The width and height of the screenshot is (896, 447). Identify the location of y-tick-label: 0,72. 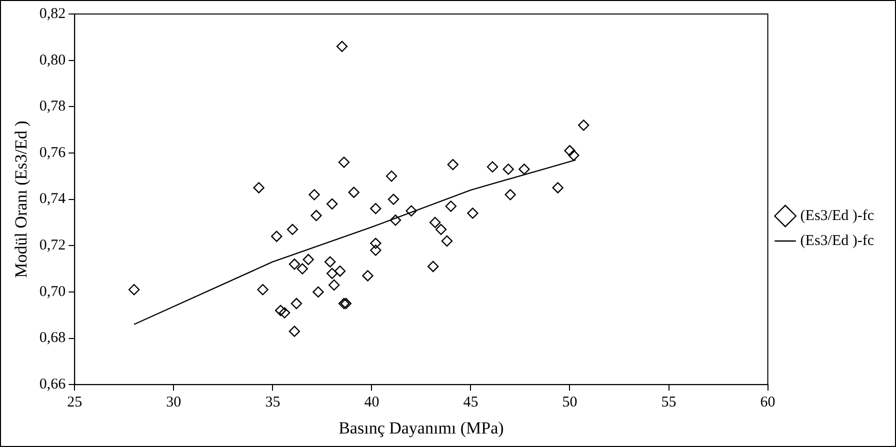
(52, 246).